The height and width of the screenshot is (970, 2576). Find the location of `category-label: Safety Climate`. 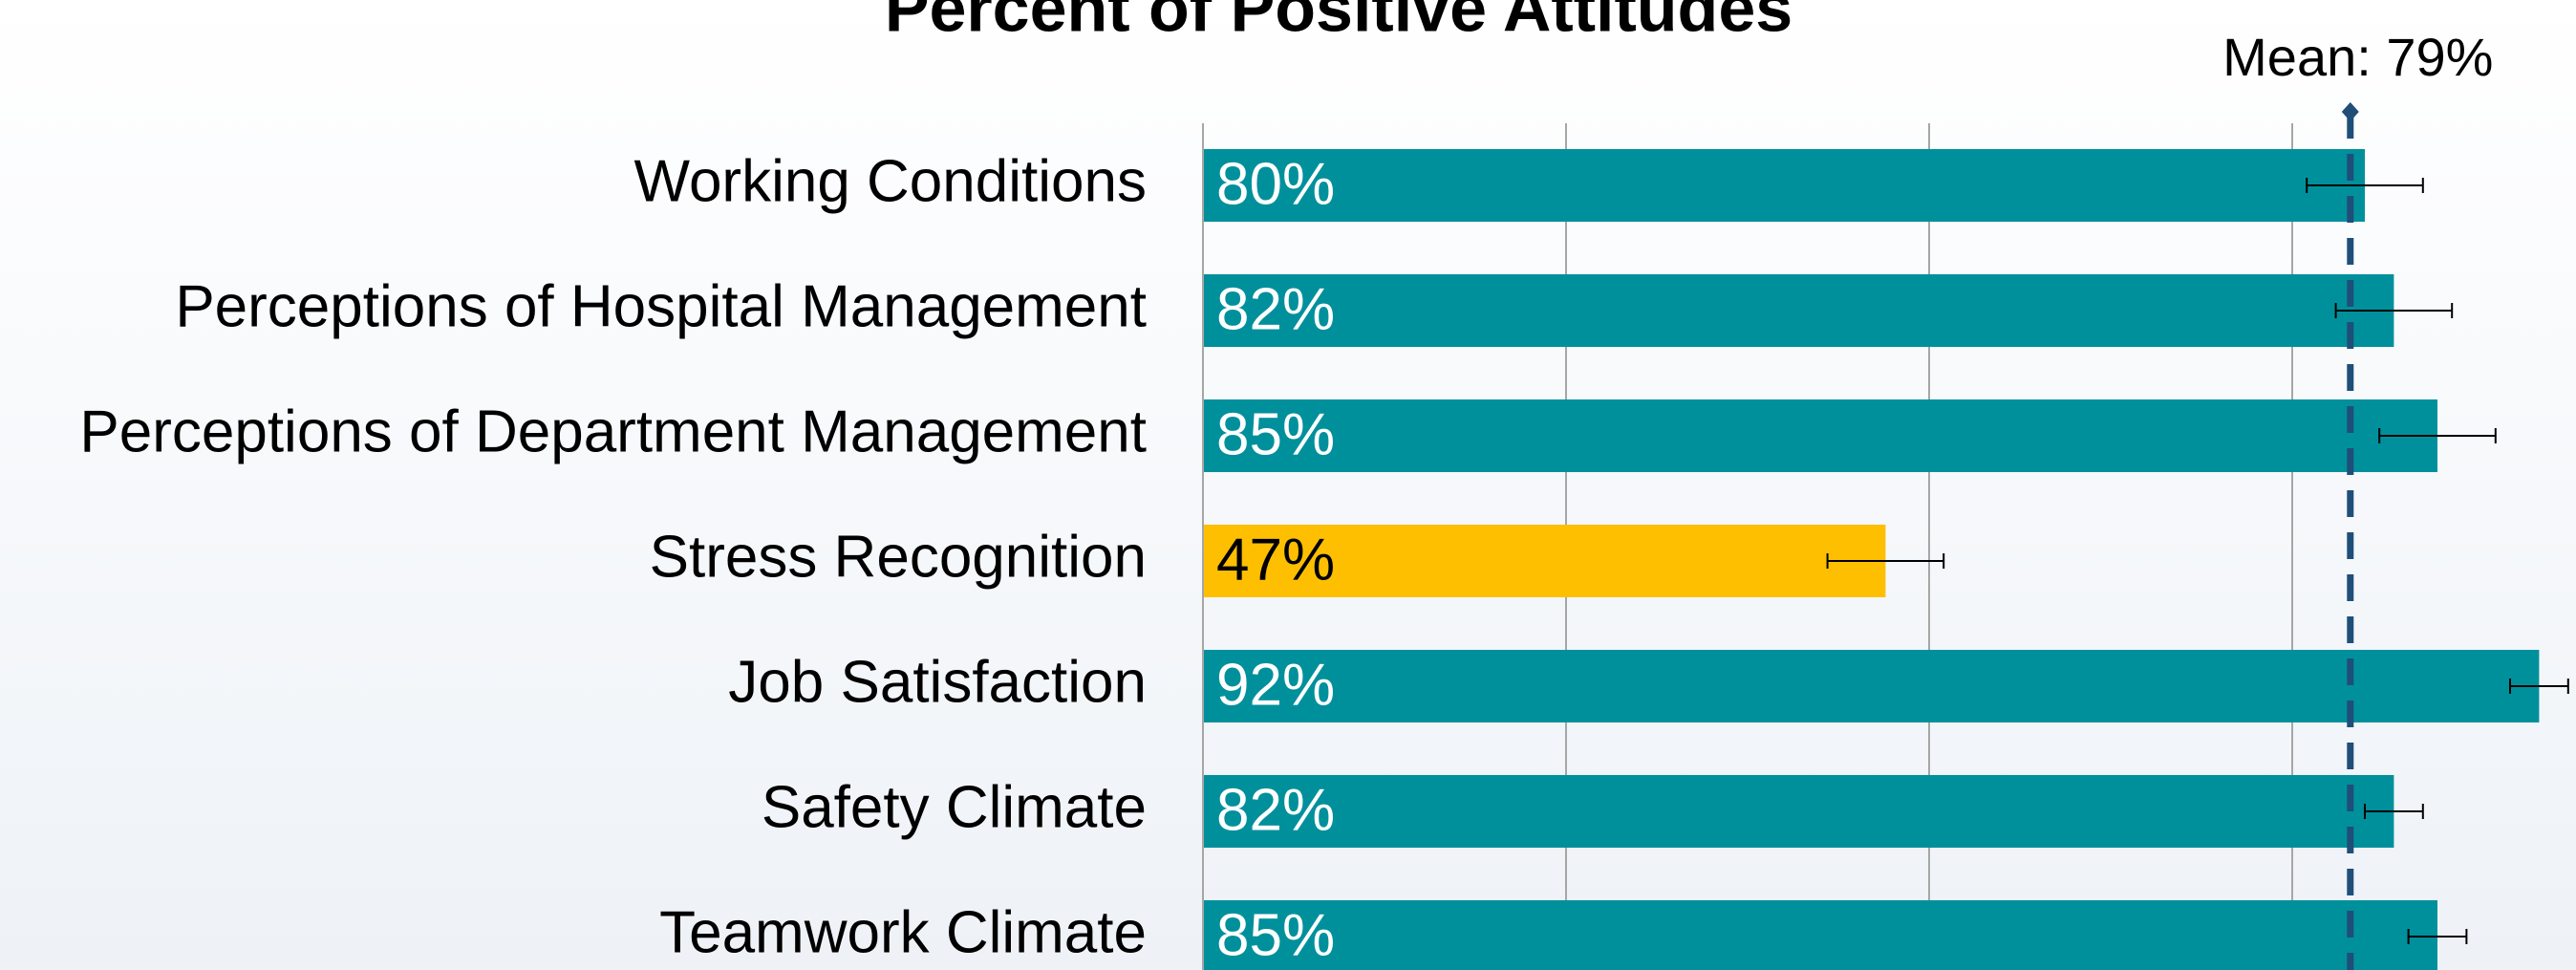

category-label: Safety Climate is located at coordinates (954, 807).